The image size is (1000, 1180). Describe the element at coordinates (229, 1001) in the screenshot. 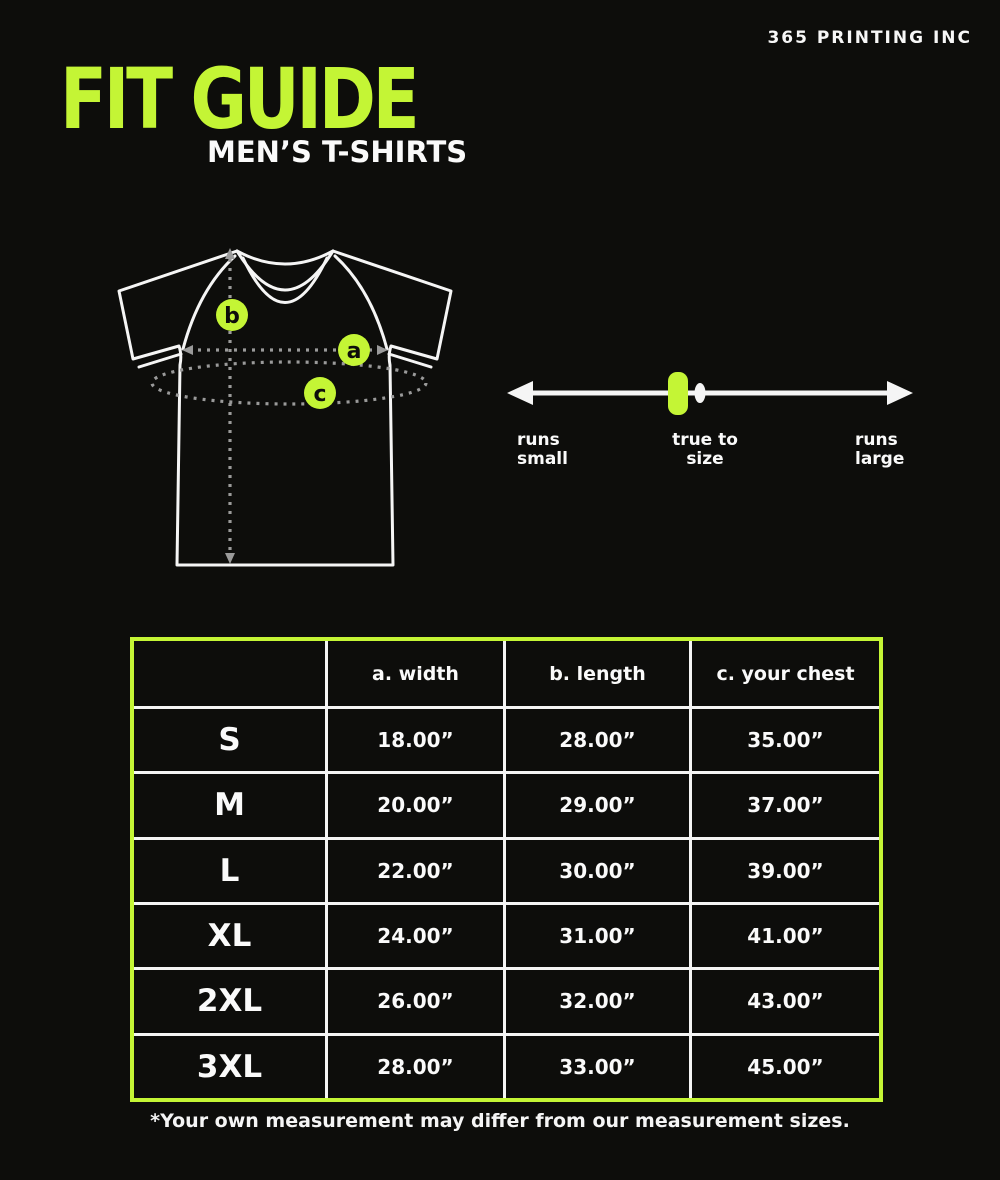

I see `row-size-label: 2XL` at that location.